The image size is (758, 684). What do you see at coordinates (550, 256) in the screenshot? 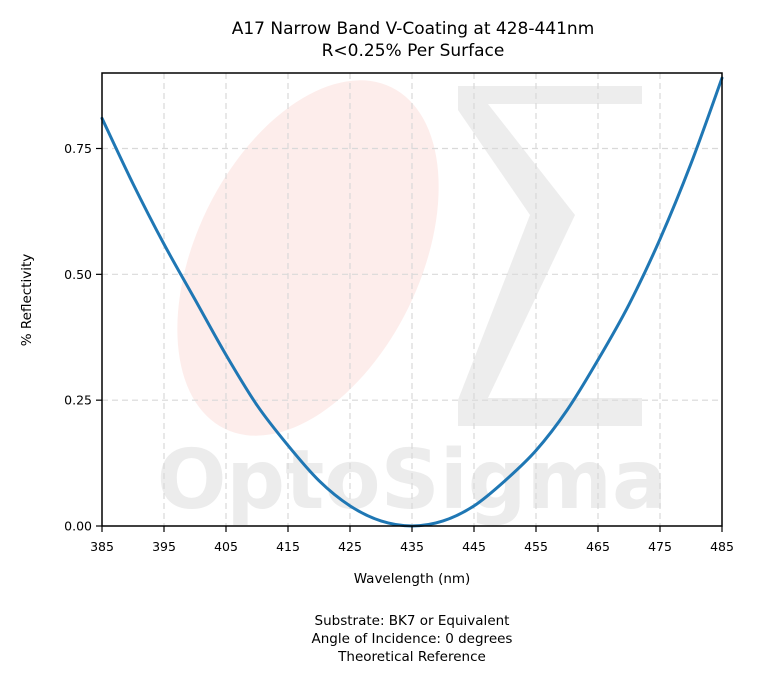
I see `watermark-sigma-glyph` at bounding box center [550, 256].